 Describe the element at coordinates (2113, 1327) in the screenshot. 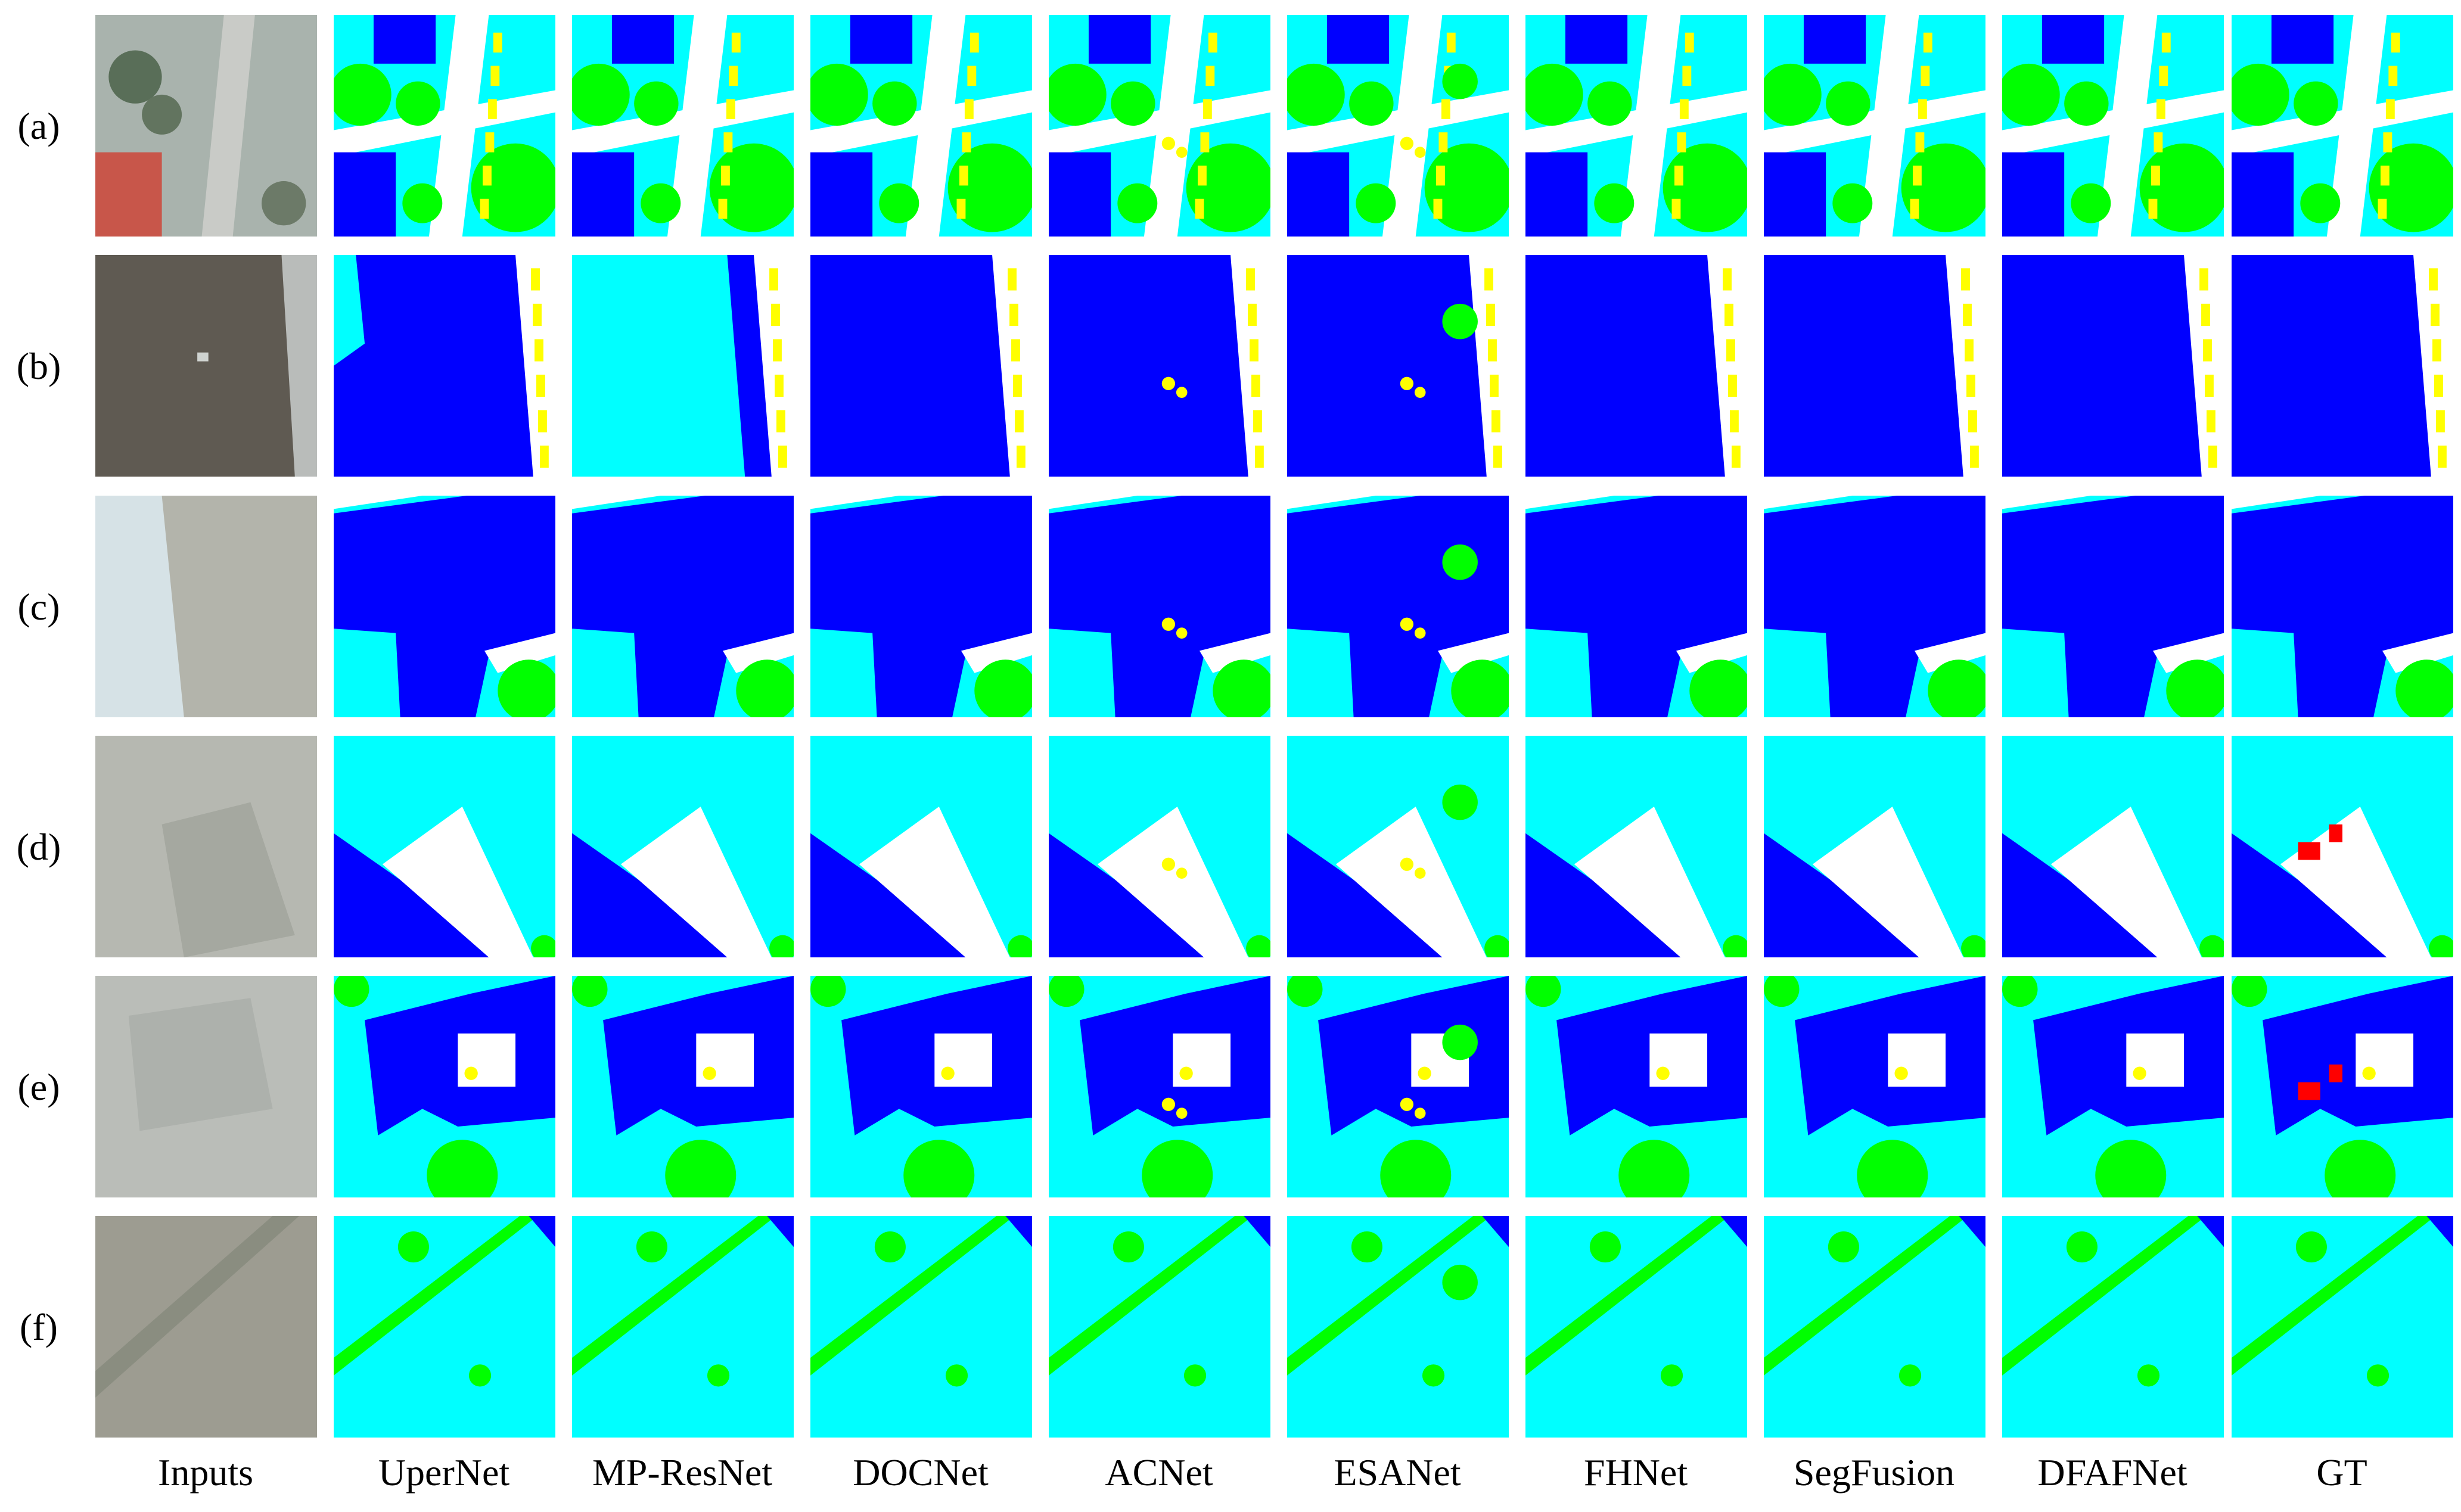

I see `tile-f-dfafnet` at that location.